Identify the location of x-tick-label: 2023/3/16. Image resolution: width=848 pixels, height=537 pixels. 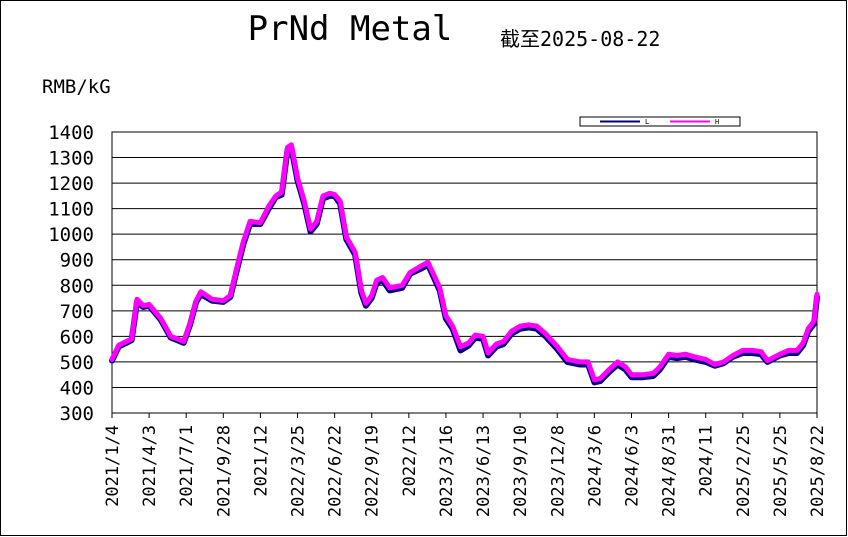
(447, 471).